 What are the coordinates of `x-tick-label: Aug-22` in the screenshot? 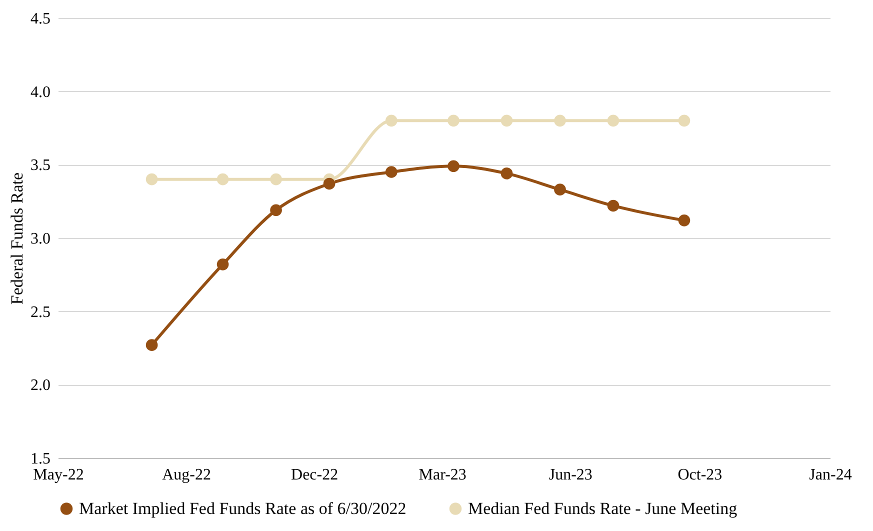 It's located at (186, 475).